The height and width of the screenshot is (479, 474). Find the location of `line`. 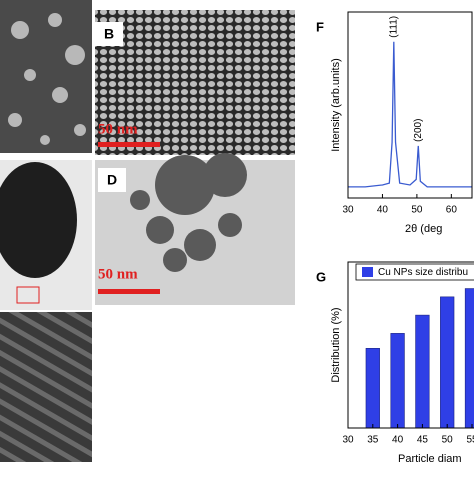

line is located at coordinates (410, 114).